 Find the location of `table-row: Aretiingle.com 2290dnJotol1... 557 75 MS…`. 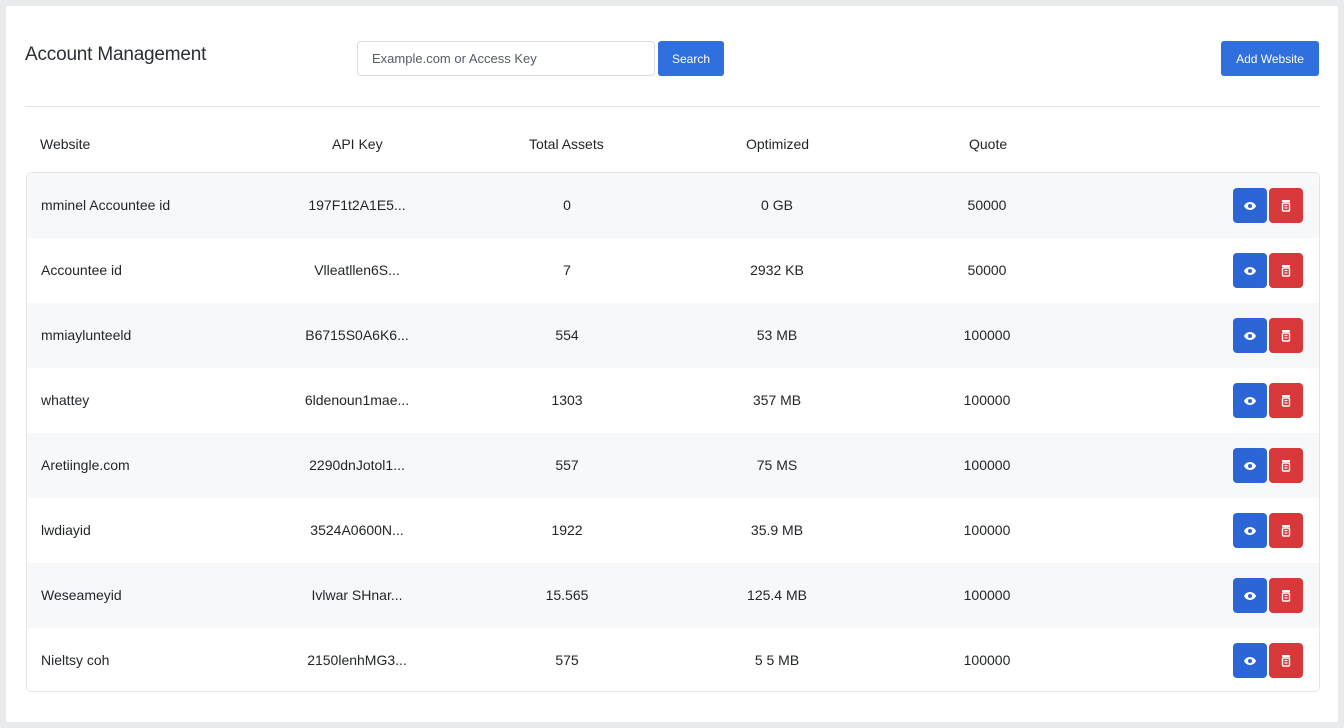

table-row: Aretiingle.com 2290dnJotol1... 557 75 MS… is located at coordinates (673, 465).